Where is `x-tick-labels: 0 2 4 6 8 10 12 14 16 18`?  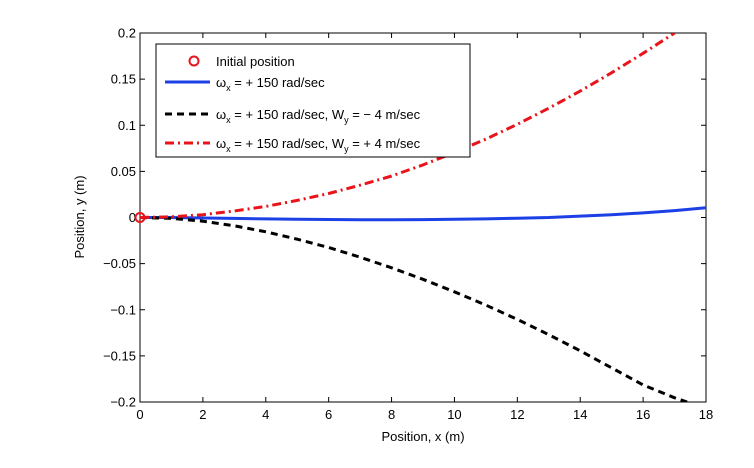
x-tick-labels: 0 2 4 6 8 10 12 14 16 18 is located at coordinates (424, 414).